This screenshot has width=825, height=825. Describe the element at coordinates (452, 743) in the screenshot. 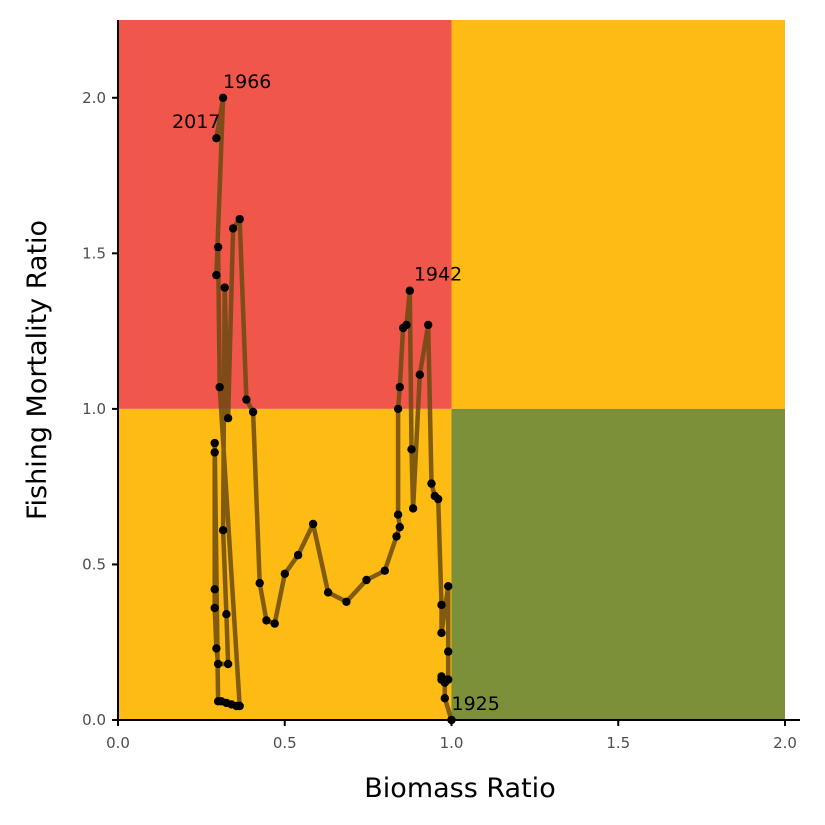

I see `x-tick-label: 1.0` at that location.